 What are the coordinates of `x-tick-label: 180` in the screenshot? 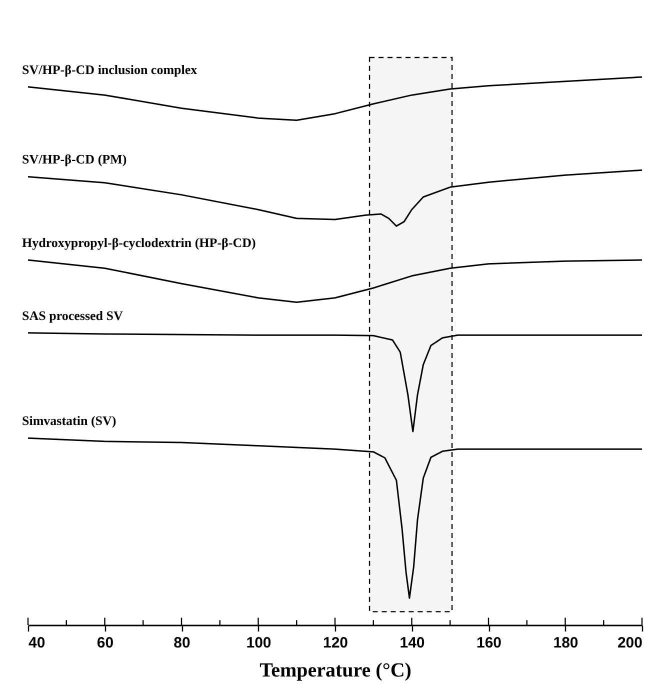 It's located at (565, 643).